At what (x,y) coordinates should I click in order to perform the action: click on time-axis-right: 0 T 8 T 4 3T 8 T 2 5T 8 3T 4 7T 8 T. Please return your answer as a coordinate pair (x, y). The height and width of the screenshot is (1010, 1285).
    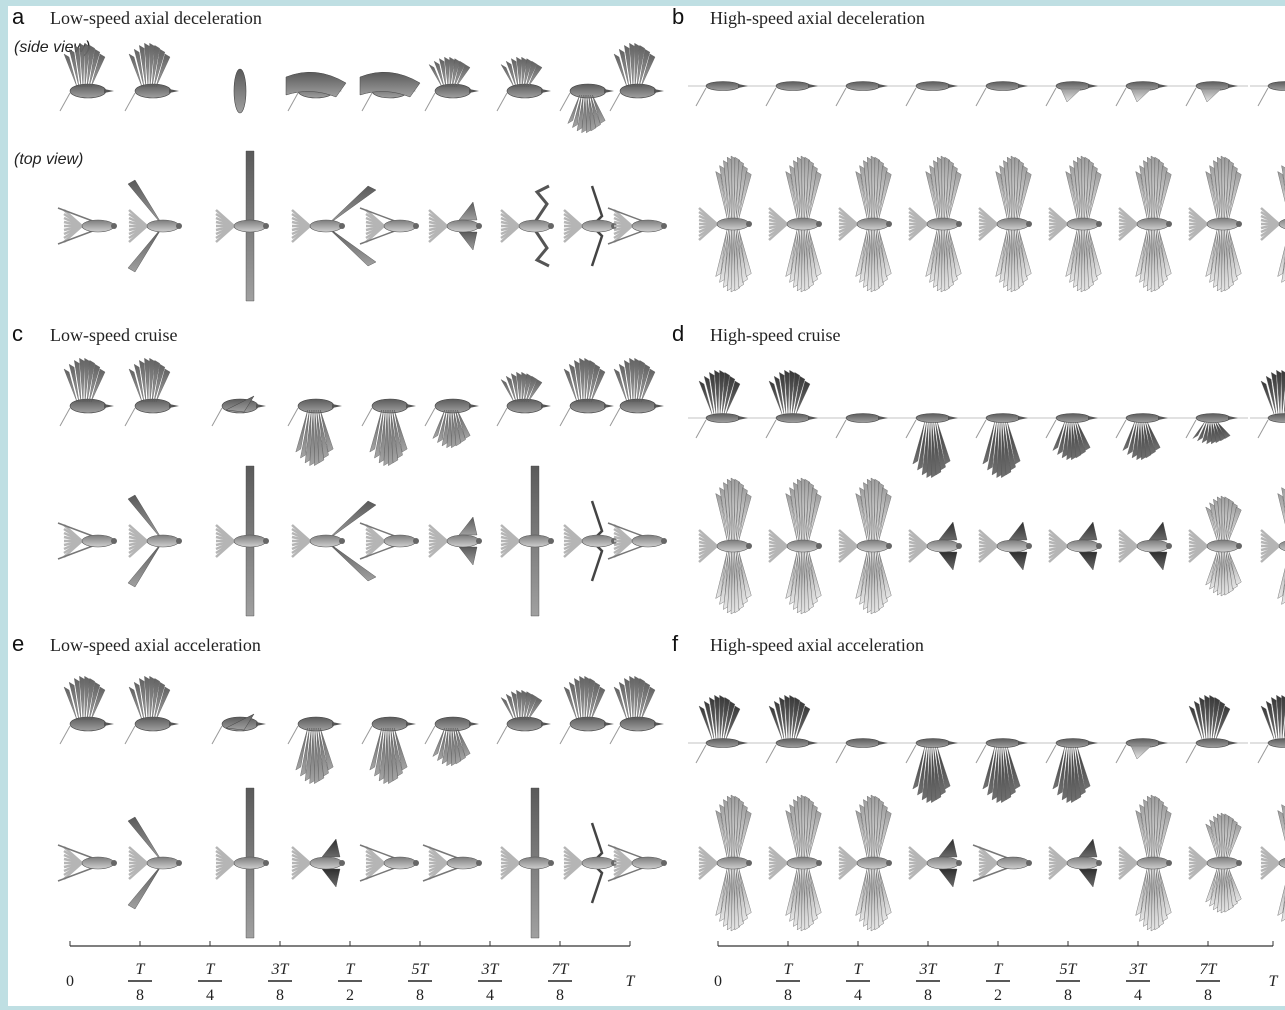
    Looking at the image, I should click on (996, 972).